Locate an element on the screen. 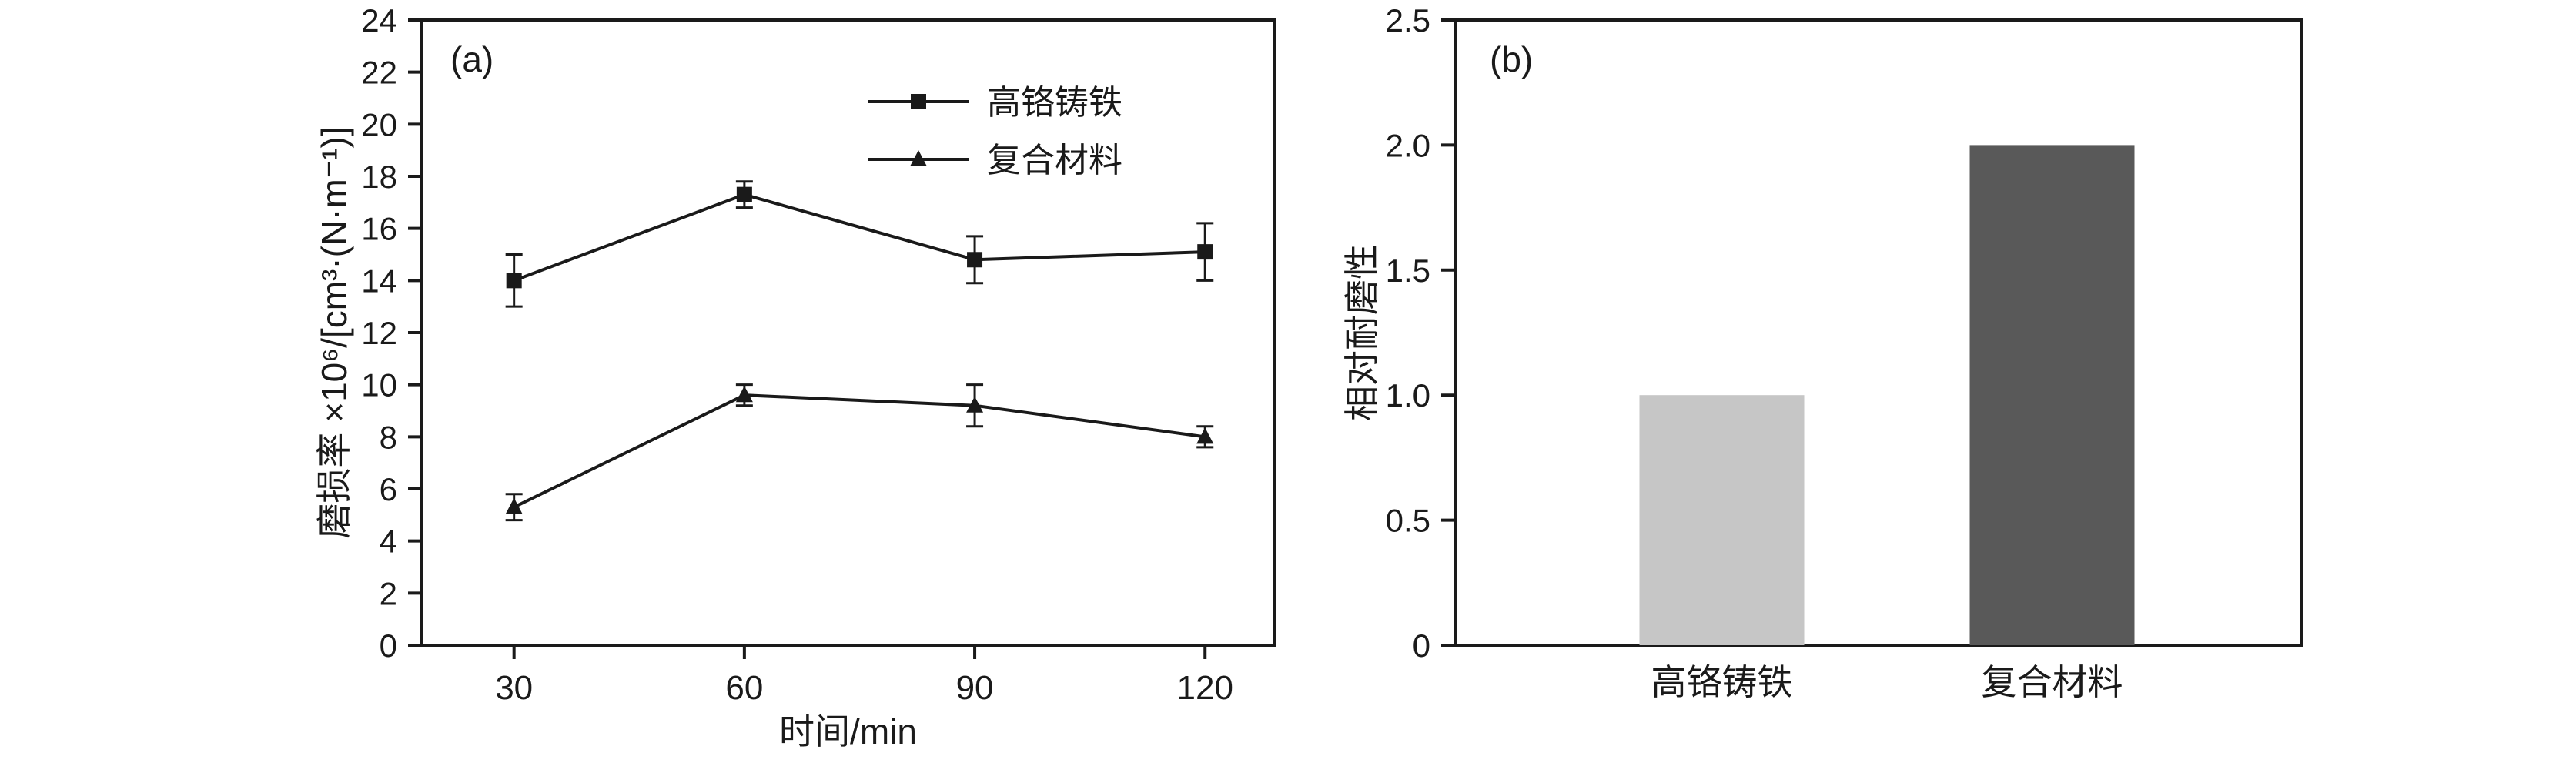  bar-category-label: 高铬铸铁 is located at coordinates (1722, 682).